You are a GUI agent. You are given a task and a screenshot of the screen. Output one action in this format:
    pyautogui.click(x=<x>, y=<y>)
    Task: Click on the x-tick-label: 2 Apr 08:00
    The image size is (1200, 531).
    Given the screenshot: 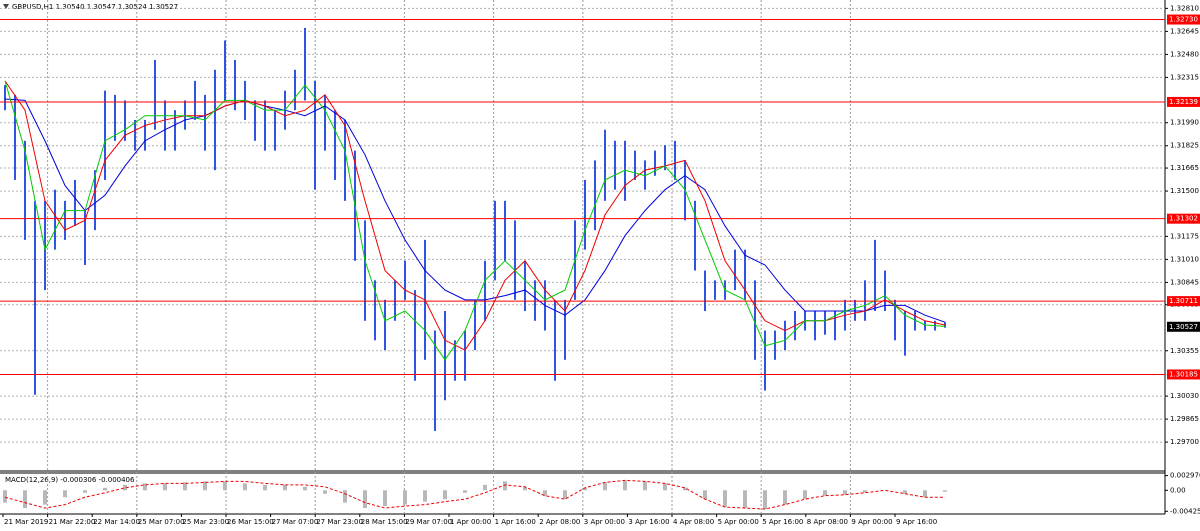 What is the action you would take?
    pyautogui.click(x=559, y=522)
    